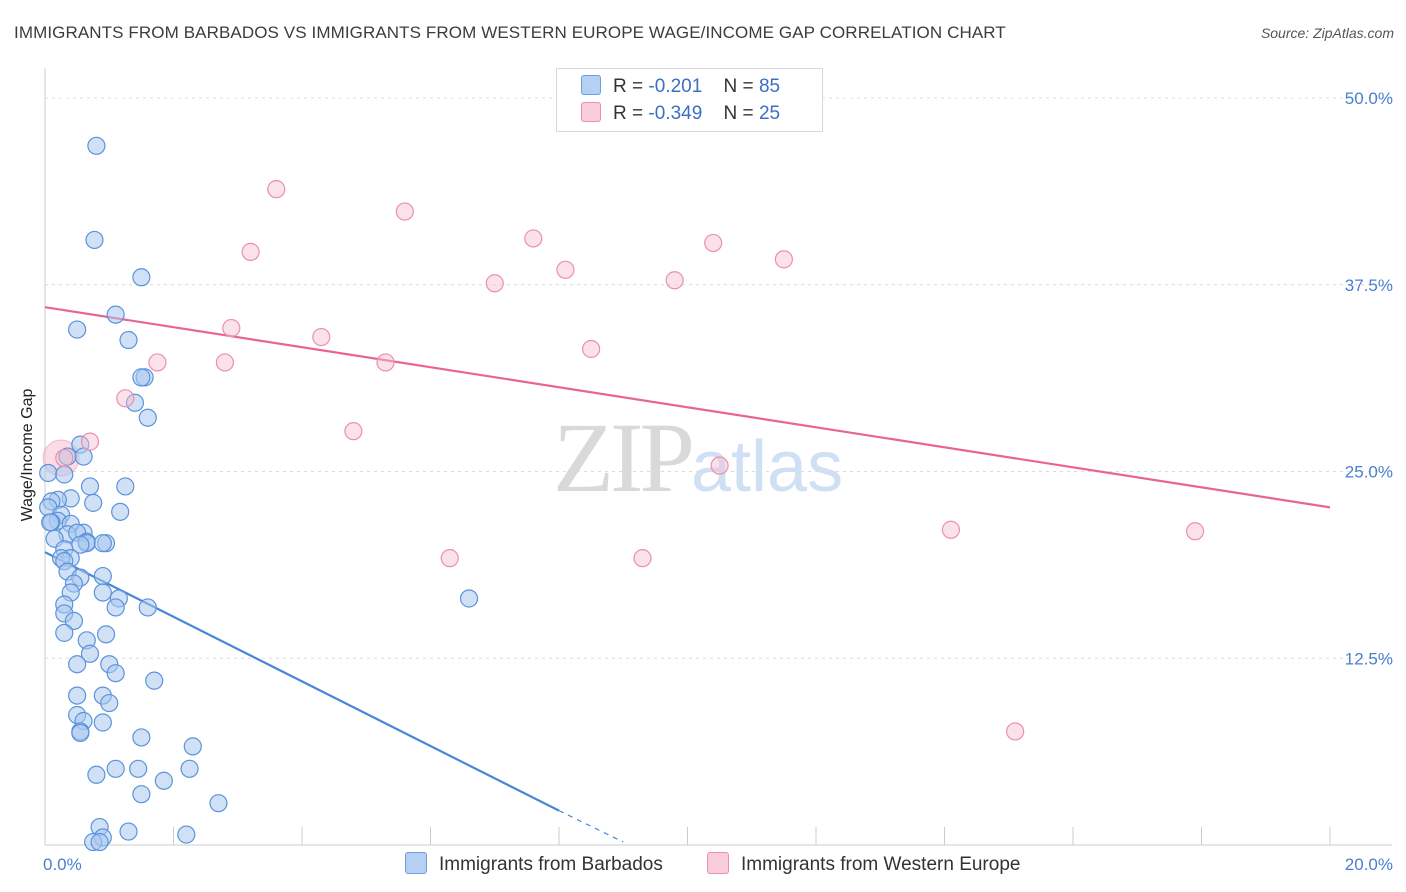  I want to click on y-tick-label: 25.0%, so click(1369, 472).